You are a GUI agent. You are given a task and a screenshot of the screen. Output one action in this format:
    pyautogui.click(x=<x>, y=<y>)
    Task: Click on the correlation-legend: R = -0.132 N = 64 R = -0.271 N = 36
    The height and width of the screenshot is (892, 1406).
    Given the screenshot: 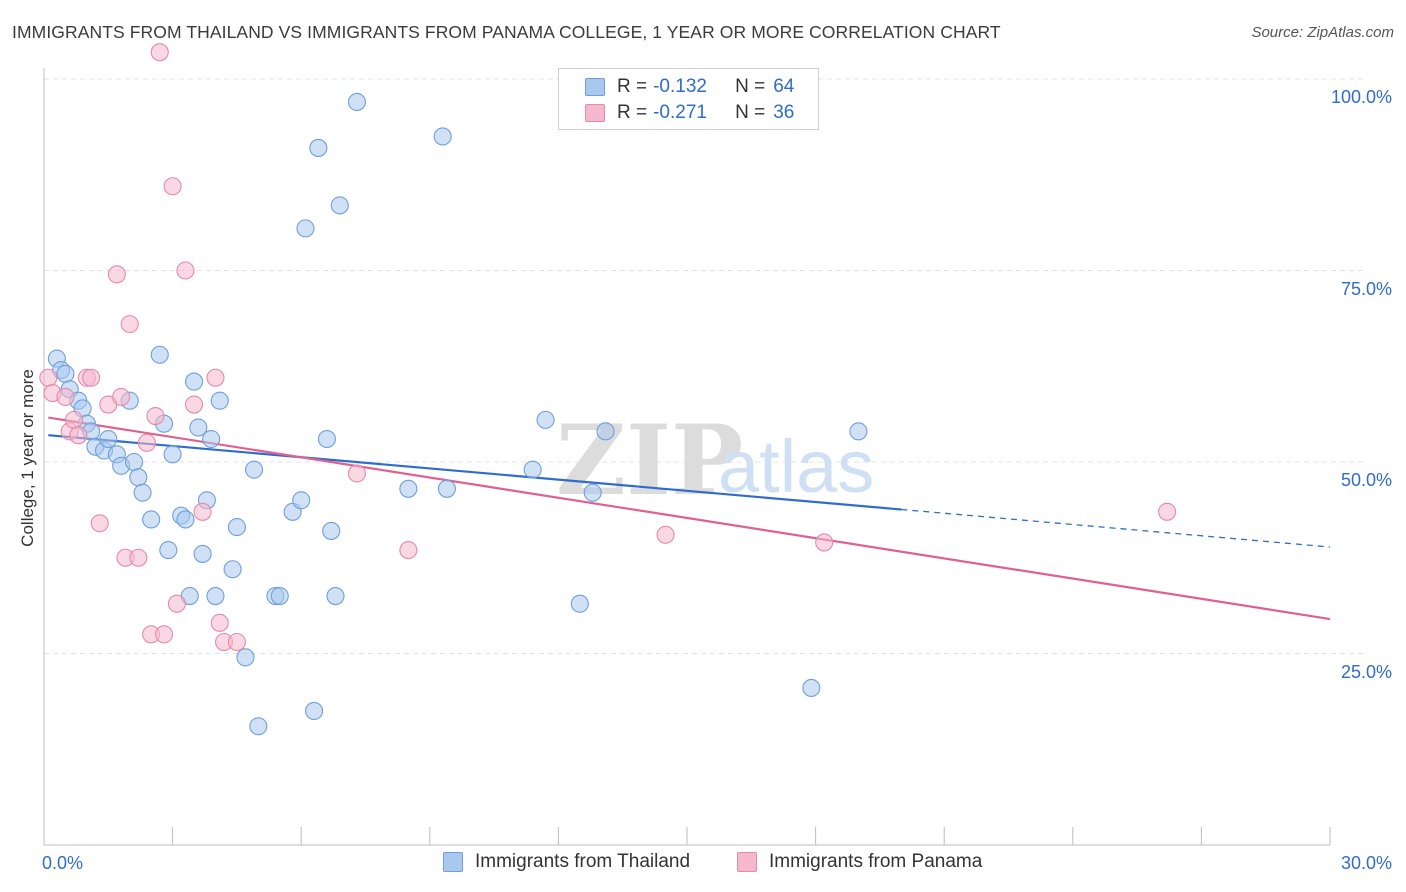 What is the action you would take?
    pyautogui.click(x=688, y=99)
    